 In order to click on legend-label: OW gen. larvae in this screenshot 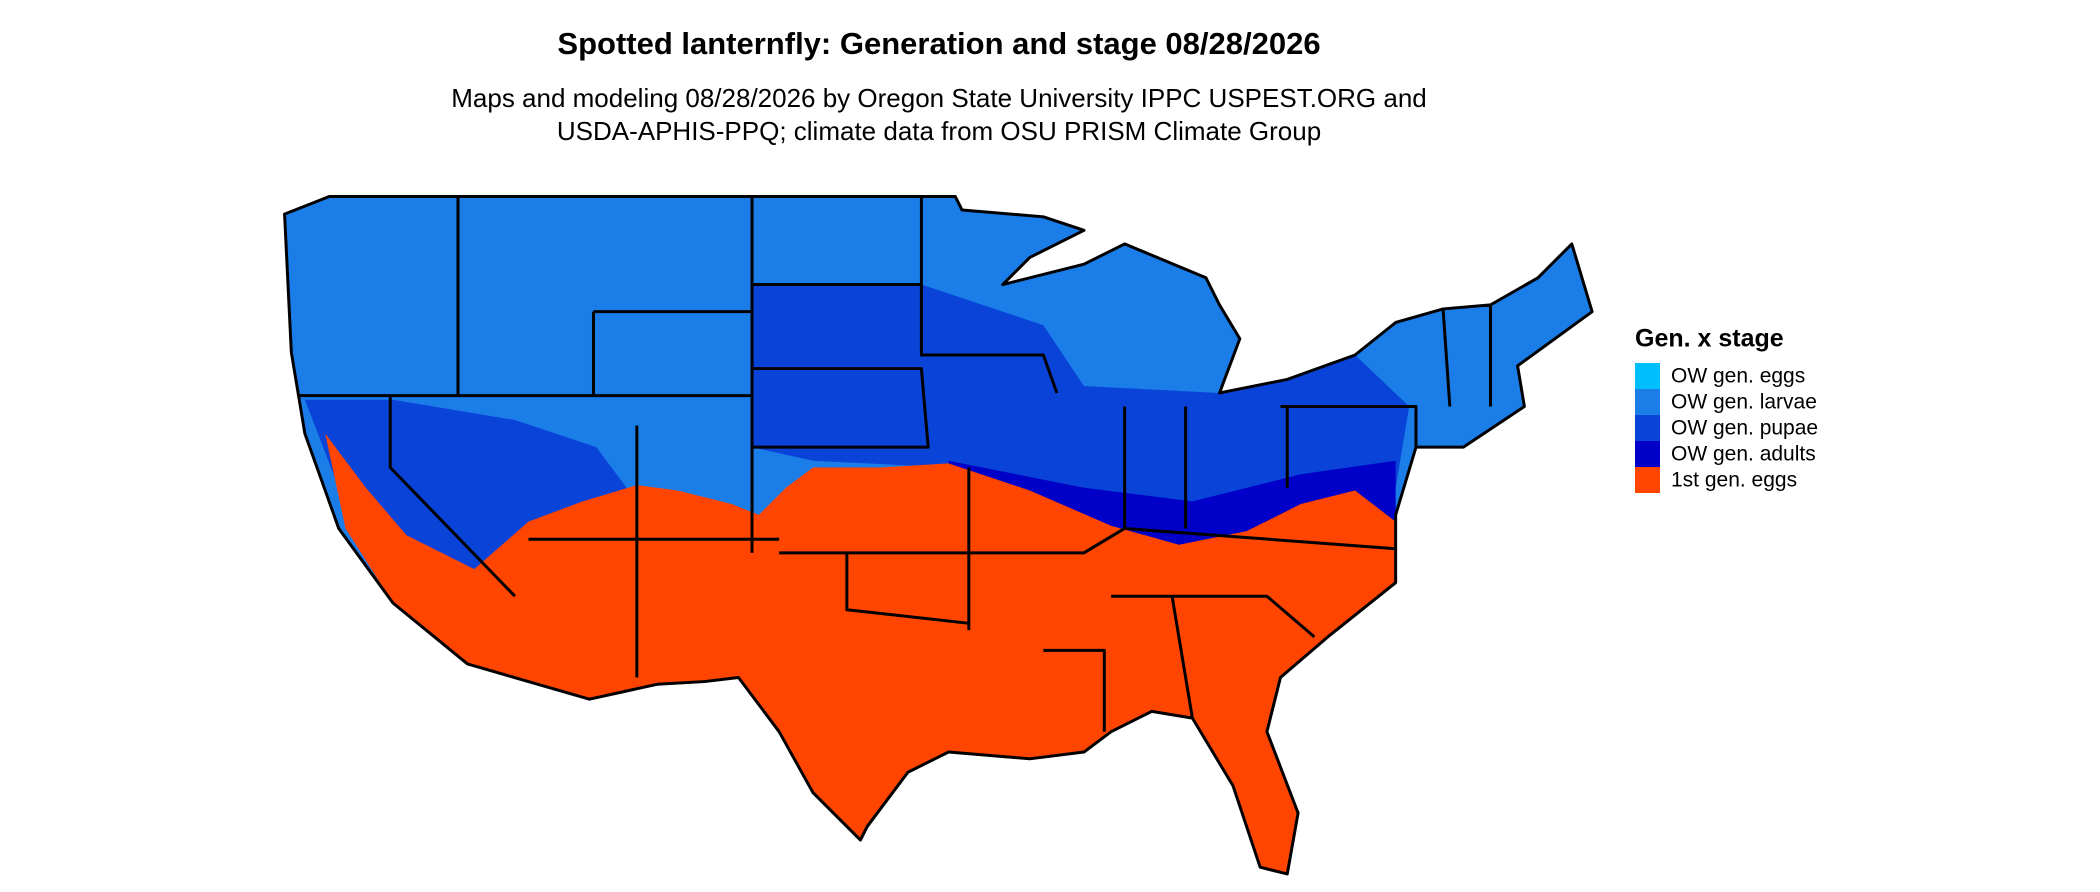, I will do `click(1744, 402)`.